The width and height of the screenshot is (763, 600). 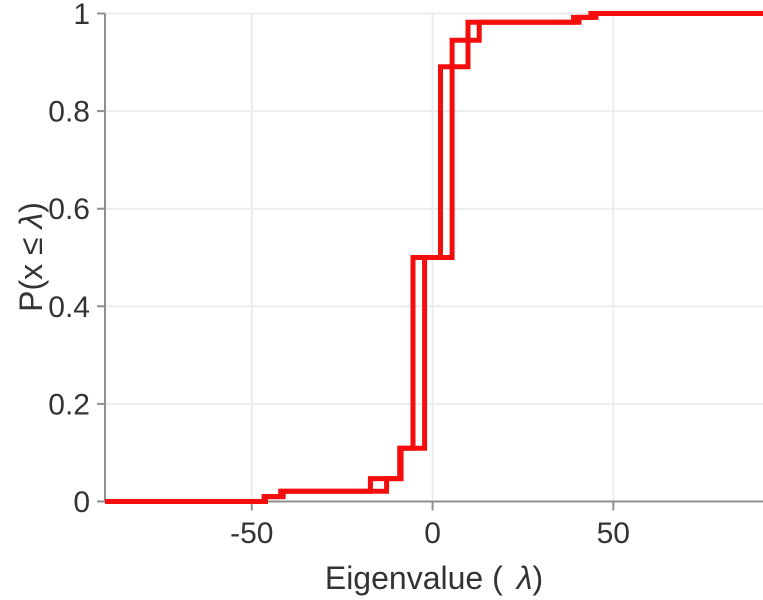 What do you see at coordinates (31, 270) in the screenshot?
I see `y-axis-label-text: P(x ≤` at bounding box center [31, 270].